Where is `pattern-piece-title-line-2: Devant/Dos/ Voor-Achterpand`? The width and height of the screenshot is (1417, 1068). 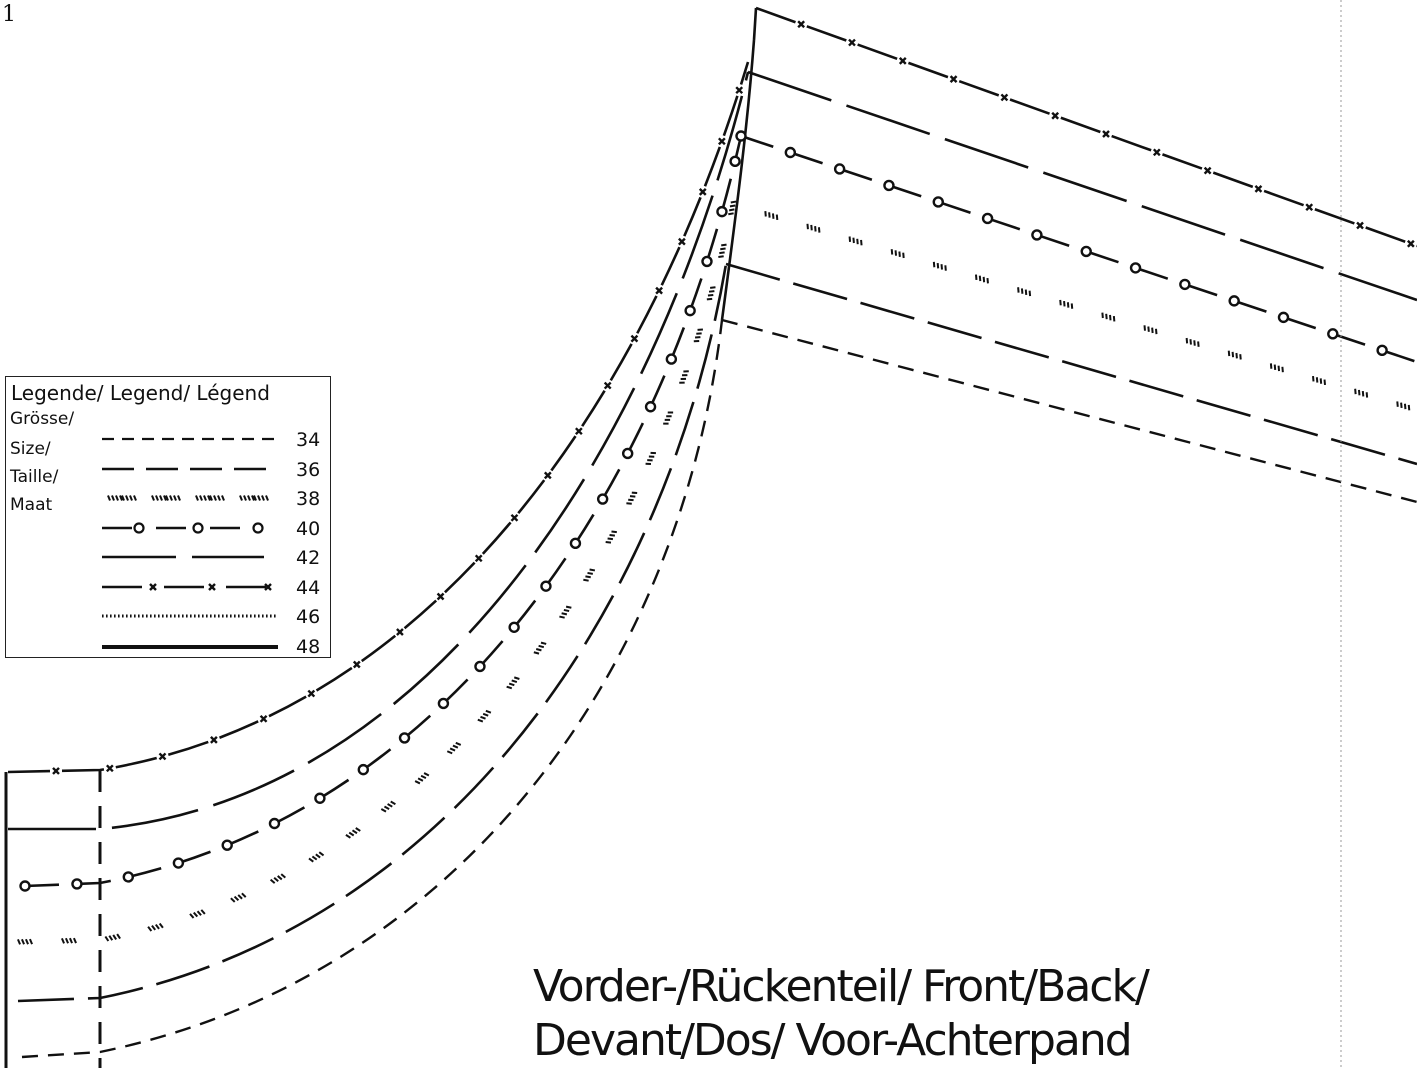 pattern-piece-title-line-2: Devant/Dos/ Voor-Achterpand is located at coordinates (833, 1040).